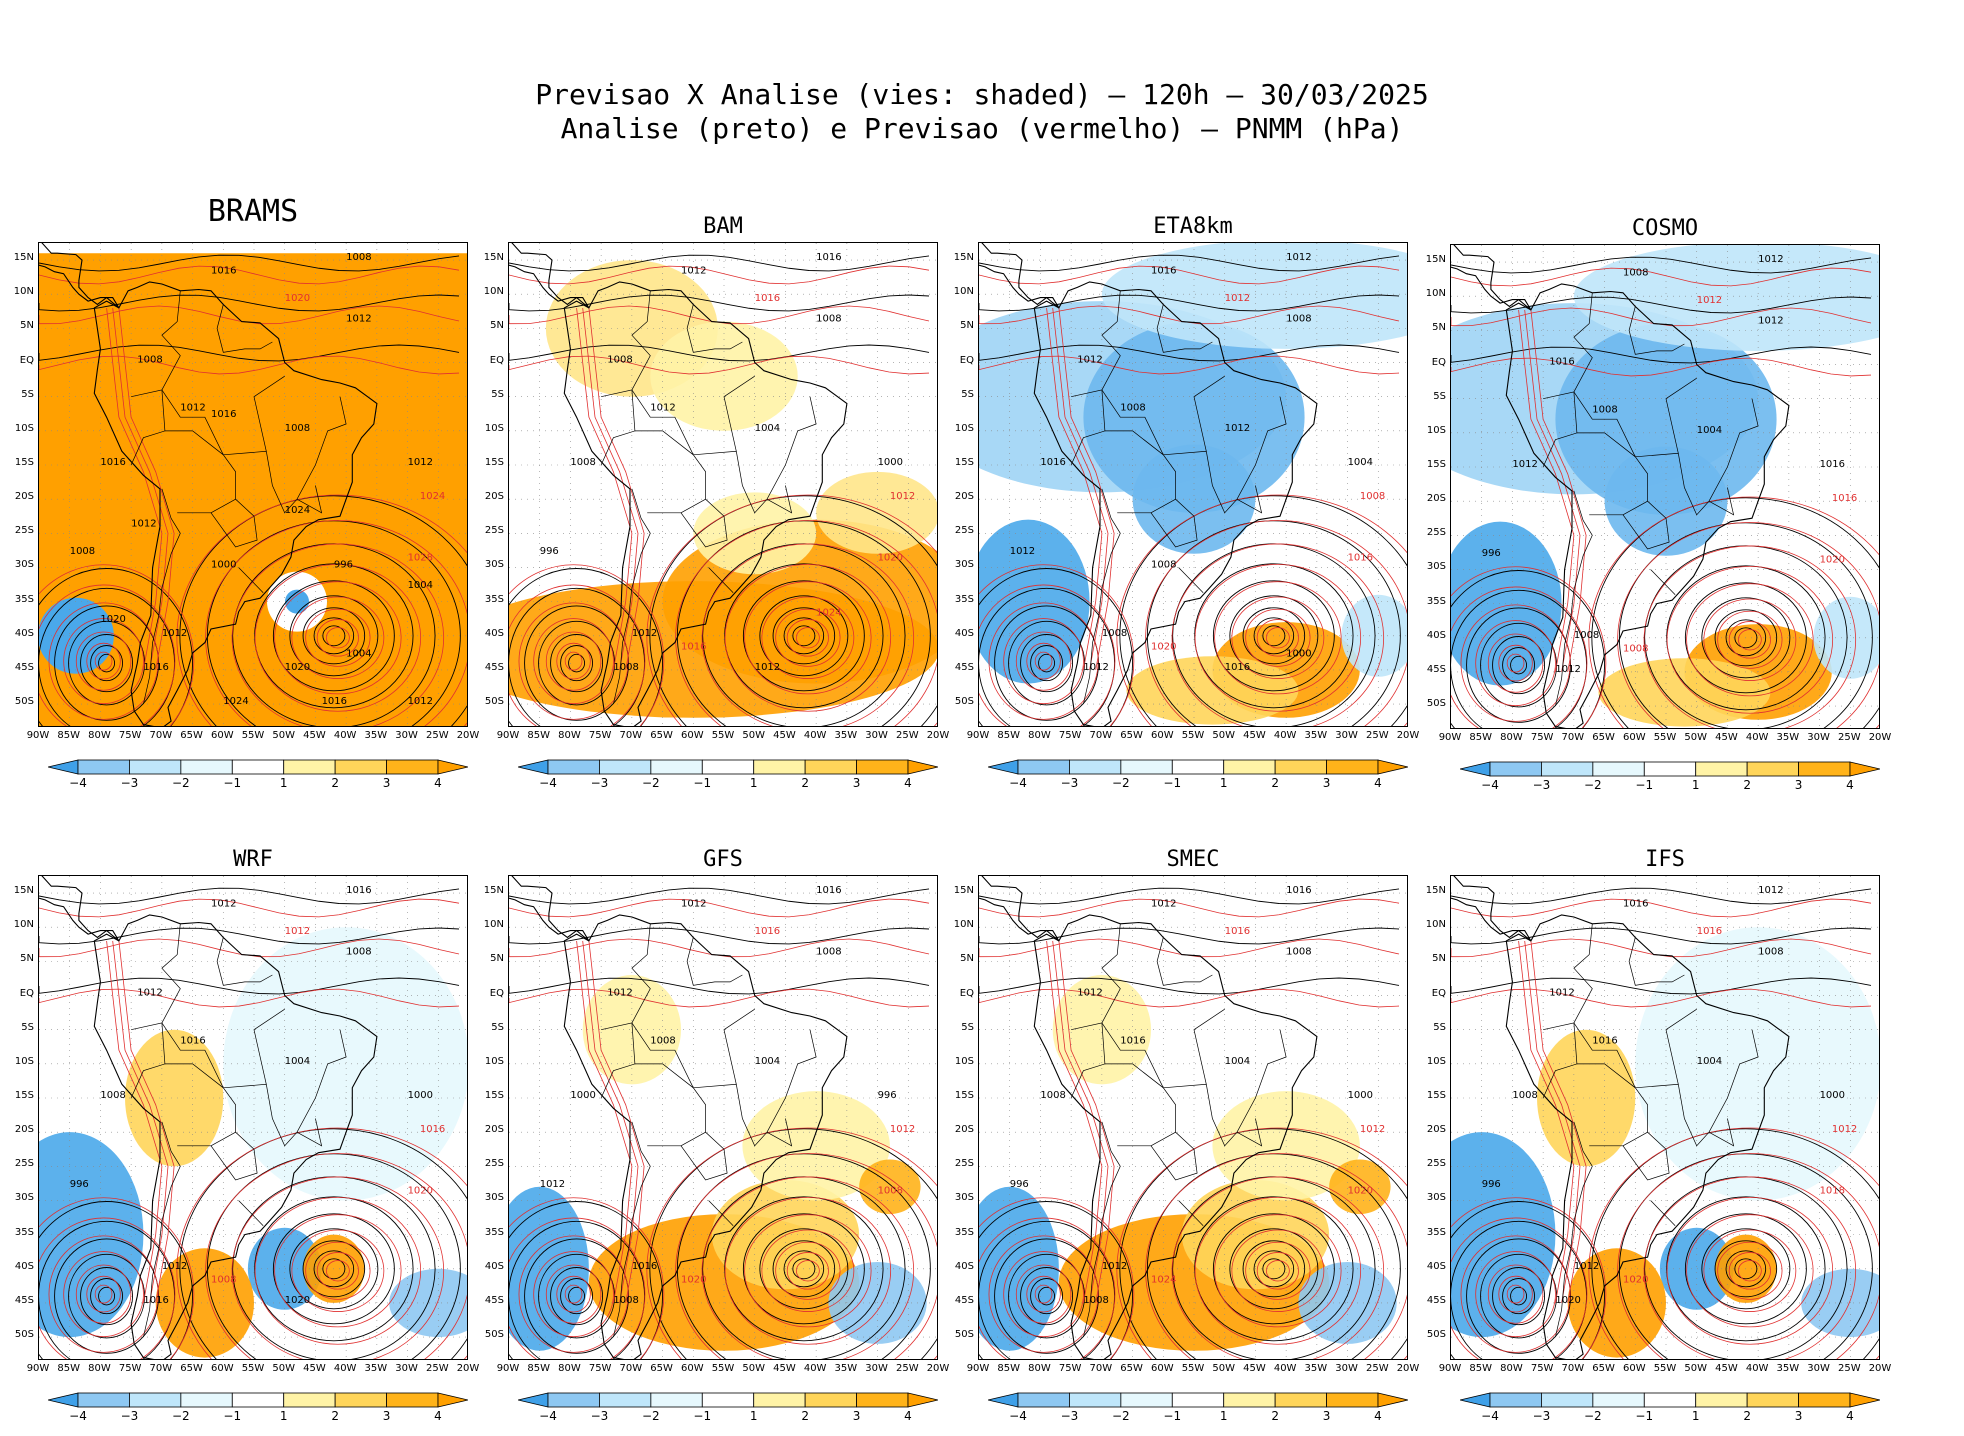 This screenshot has height=1436, width=1964. What do you see at coordinates (805, 1416) in the screenshot?
I see `colorbar-label: 2` at bounding box center [805, 1416].